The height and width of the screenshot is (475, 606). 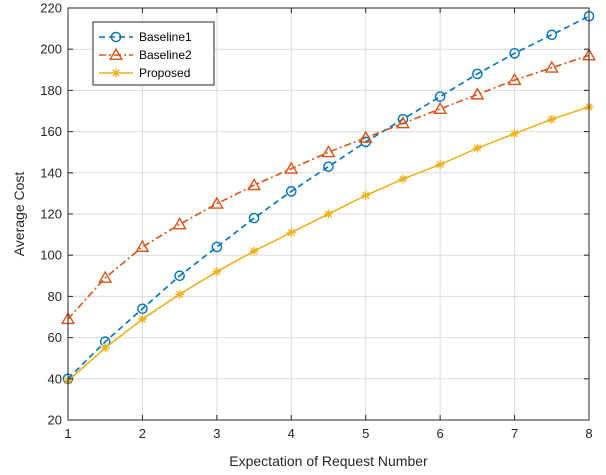 I want to click on legend-label: Baseline2, so click(x=165, y=55).